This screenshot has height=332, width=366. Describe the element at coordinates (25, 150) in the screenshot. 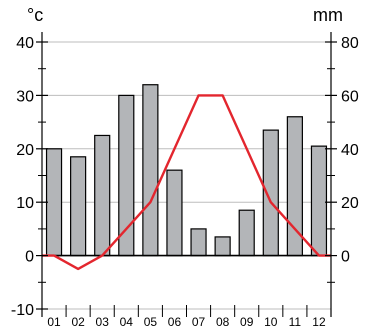

I see `left-tick-label: 20` at that location.